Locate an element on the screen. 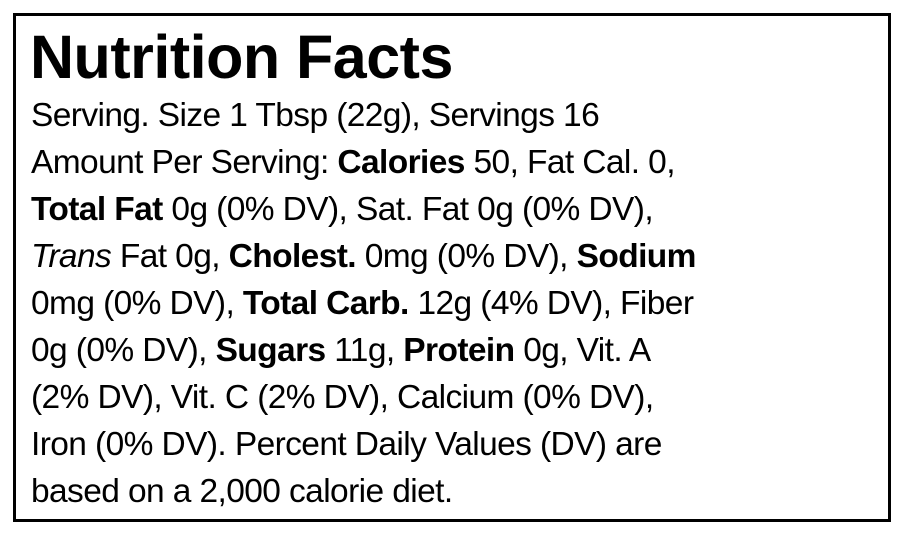  text-run: 12g (4% DV), Fiber is located at coordinates (551, 303).